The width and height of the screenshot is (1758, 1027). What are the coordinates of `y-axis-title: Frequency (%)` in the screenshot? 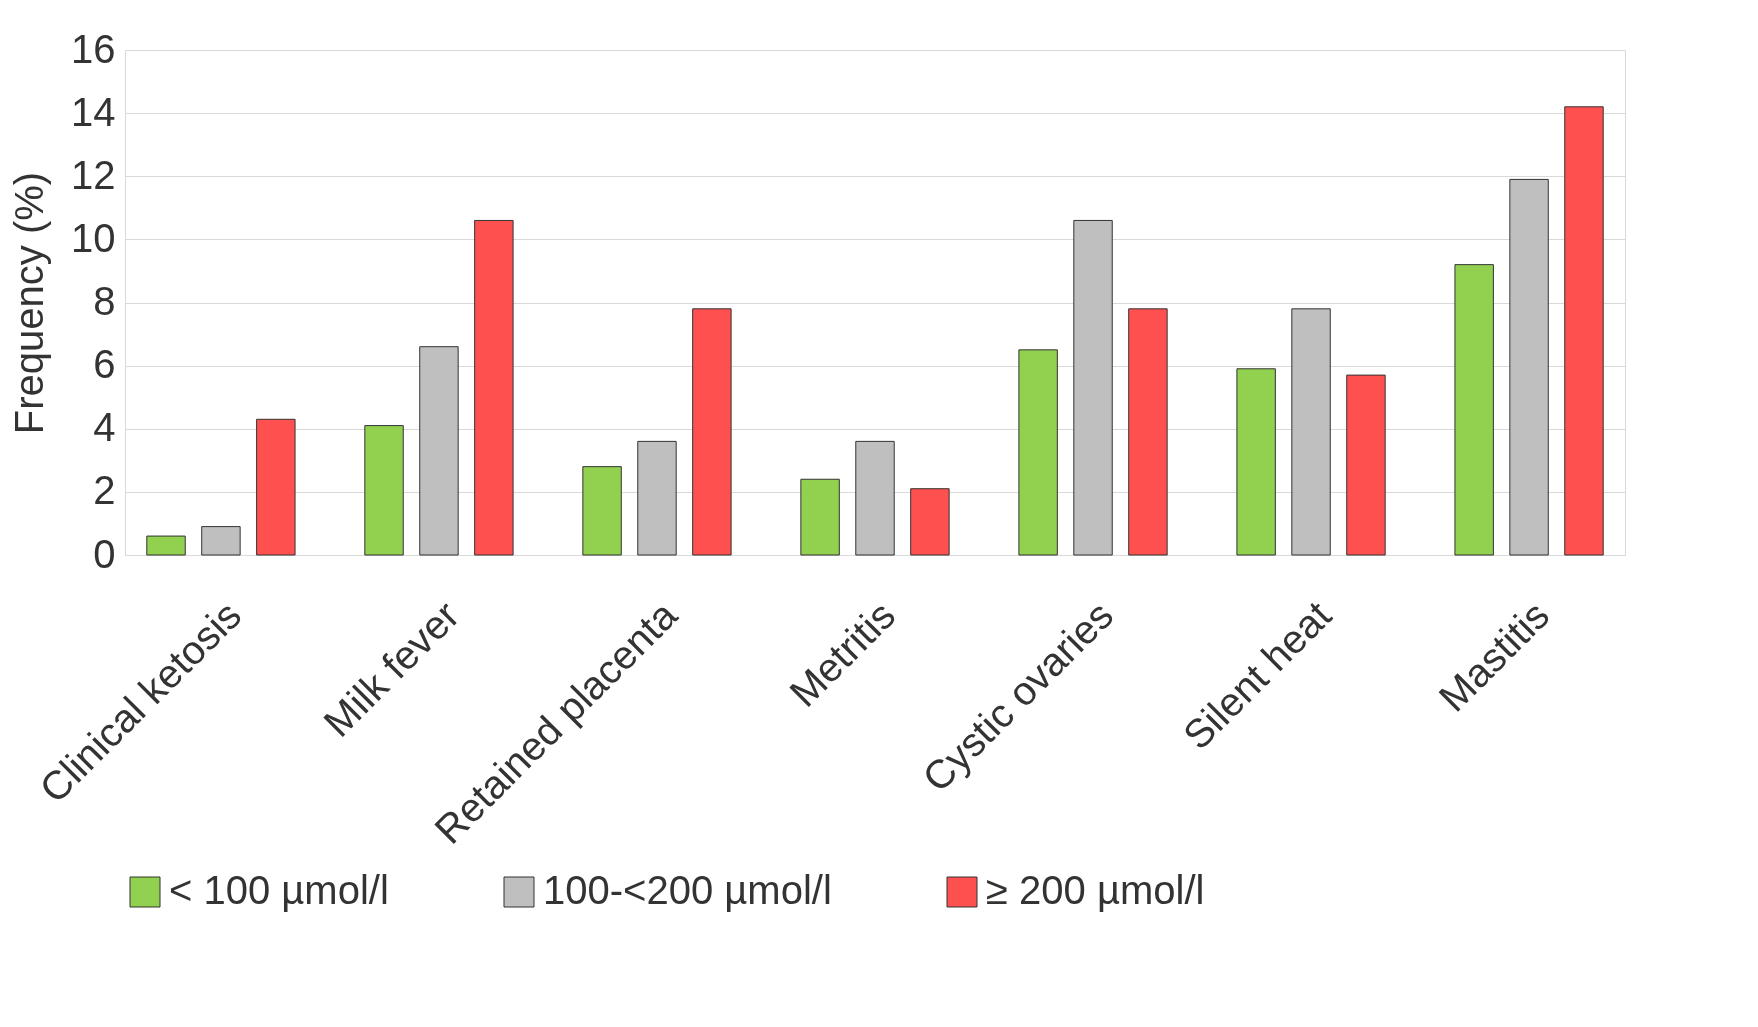 It's located at (29, 303).